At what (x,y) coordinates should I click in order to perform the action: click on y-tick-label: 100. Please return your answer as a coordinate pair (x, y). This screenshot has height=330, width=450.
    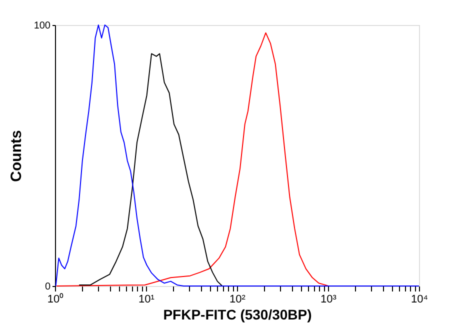
    Looking at the image, I should click on (42, 26).